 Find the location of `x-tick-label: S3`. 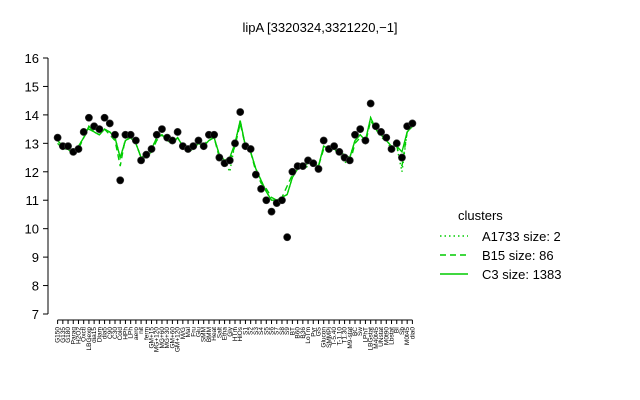

x-tick-label: S3 is located at coordinates (256, 331).